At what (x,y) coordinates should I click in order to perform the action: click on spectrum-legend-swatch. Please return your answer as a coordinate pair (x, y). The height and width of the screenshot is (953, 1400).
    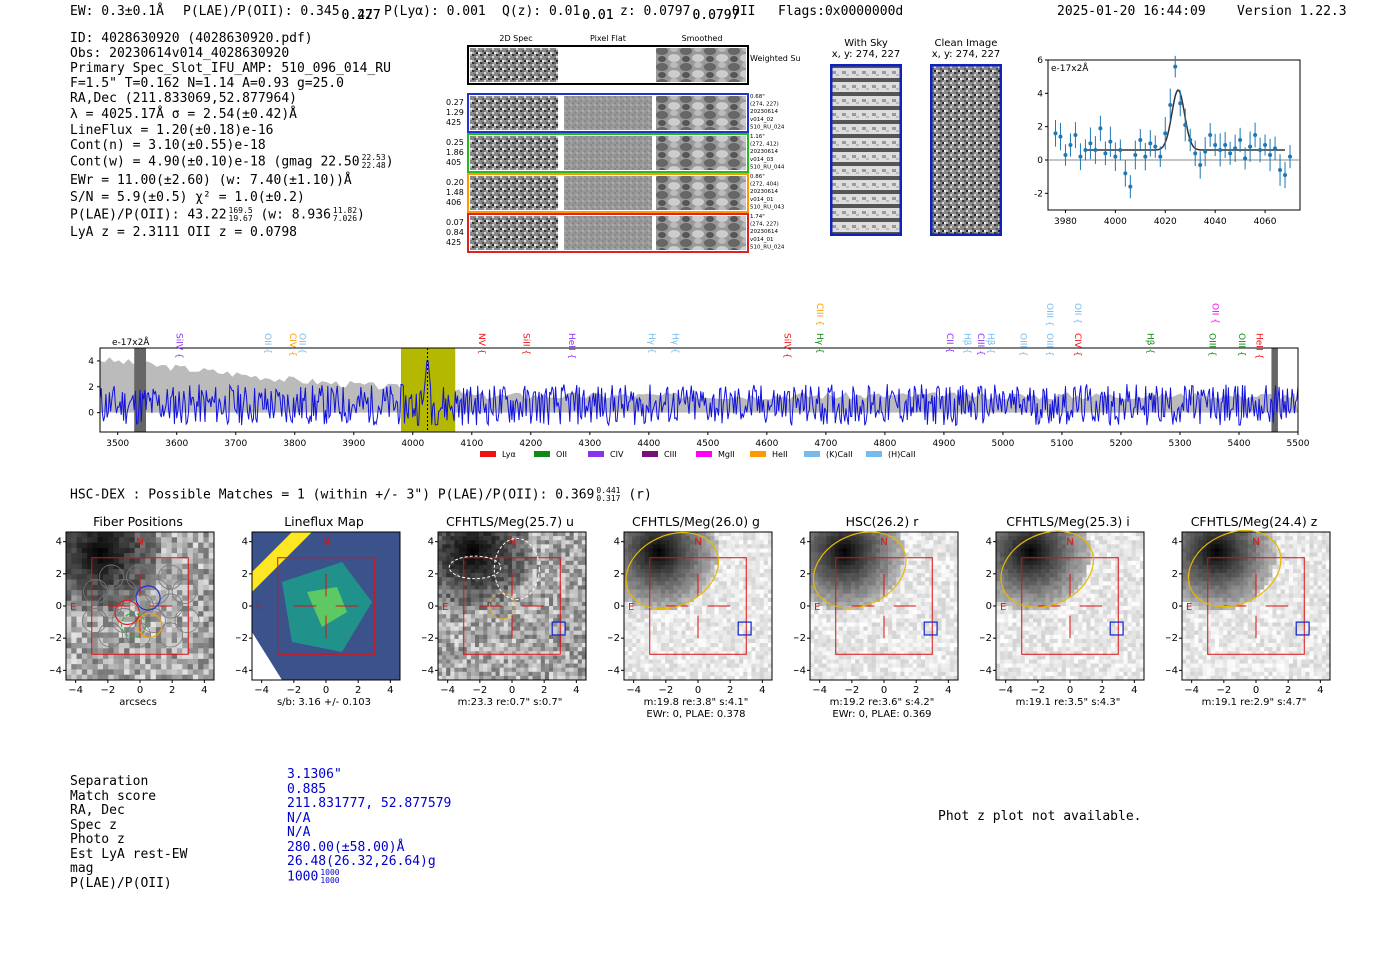
    Looking at the image, I should click on (488, 454).